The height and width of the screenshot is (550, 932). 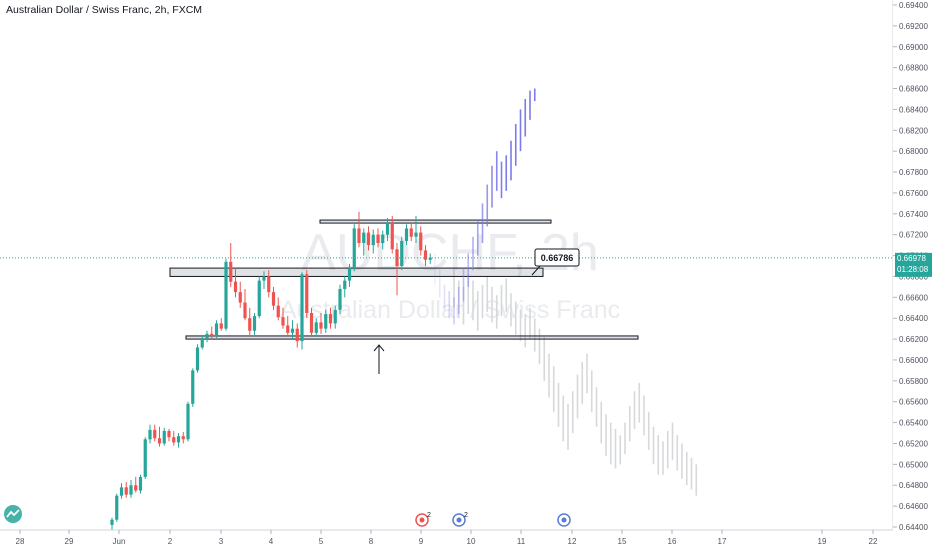 I want to click on bar-countdown-label: 01:28:08, so click(x=913, y=269).